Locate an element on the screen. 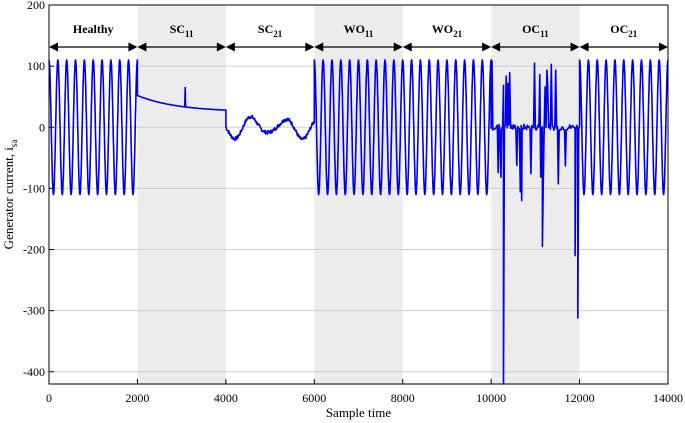 The height and width of the screenshot is (423, 685). y-tick-label: -100 is located at coordinates (34, 188).